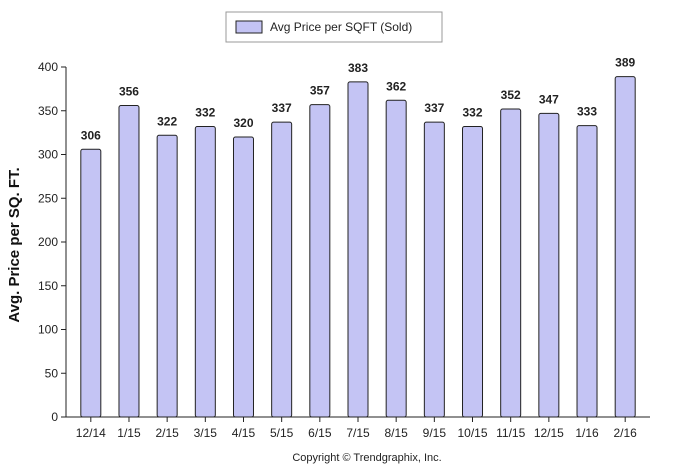  What do you see at coordinates (54, 417) in the screenshot?
I see `y-tick-label: 0` at bounding box center [54, 417].